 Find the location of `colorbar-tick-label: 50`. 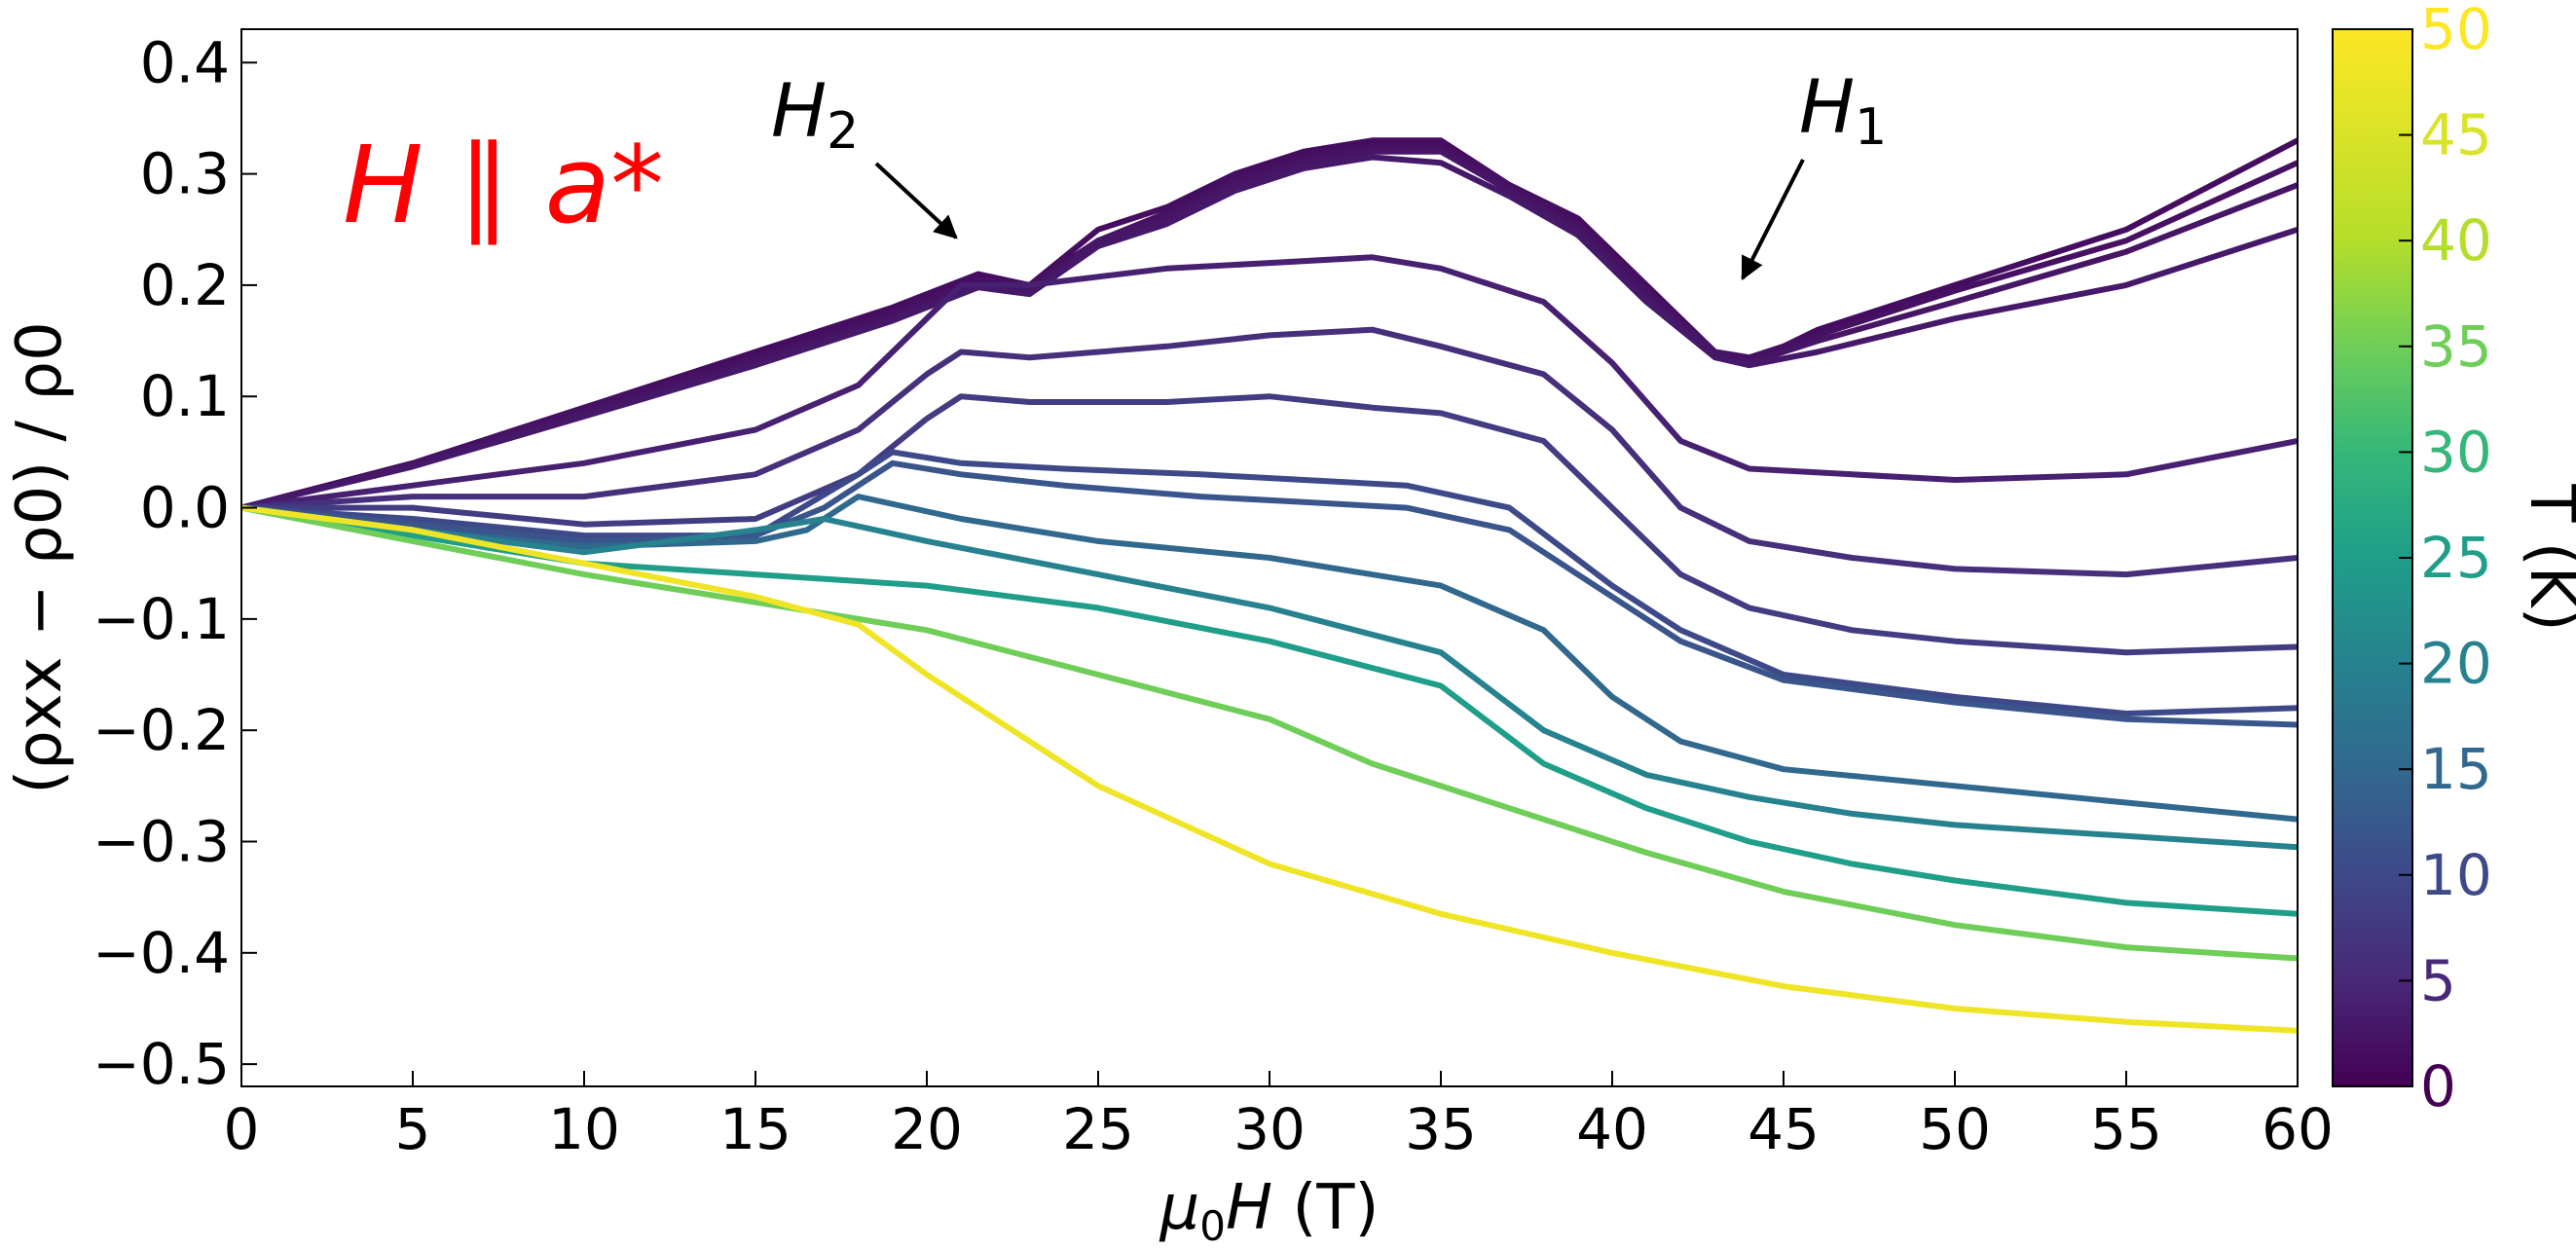

colorbar-tick-label: 50 is located at coordinates (2456, 31).